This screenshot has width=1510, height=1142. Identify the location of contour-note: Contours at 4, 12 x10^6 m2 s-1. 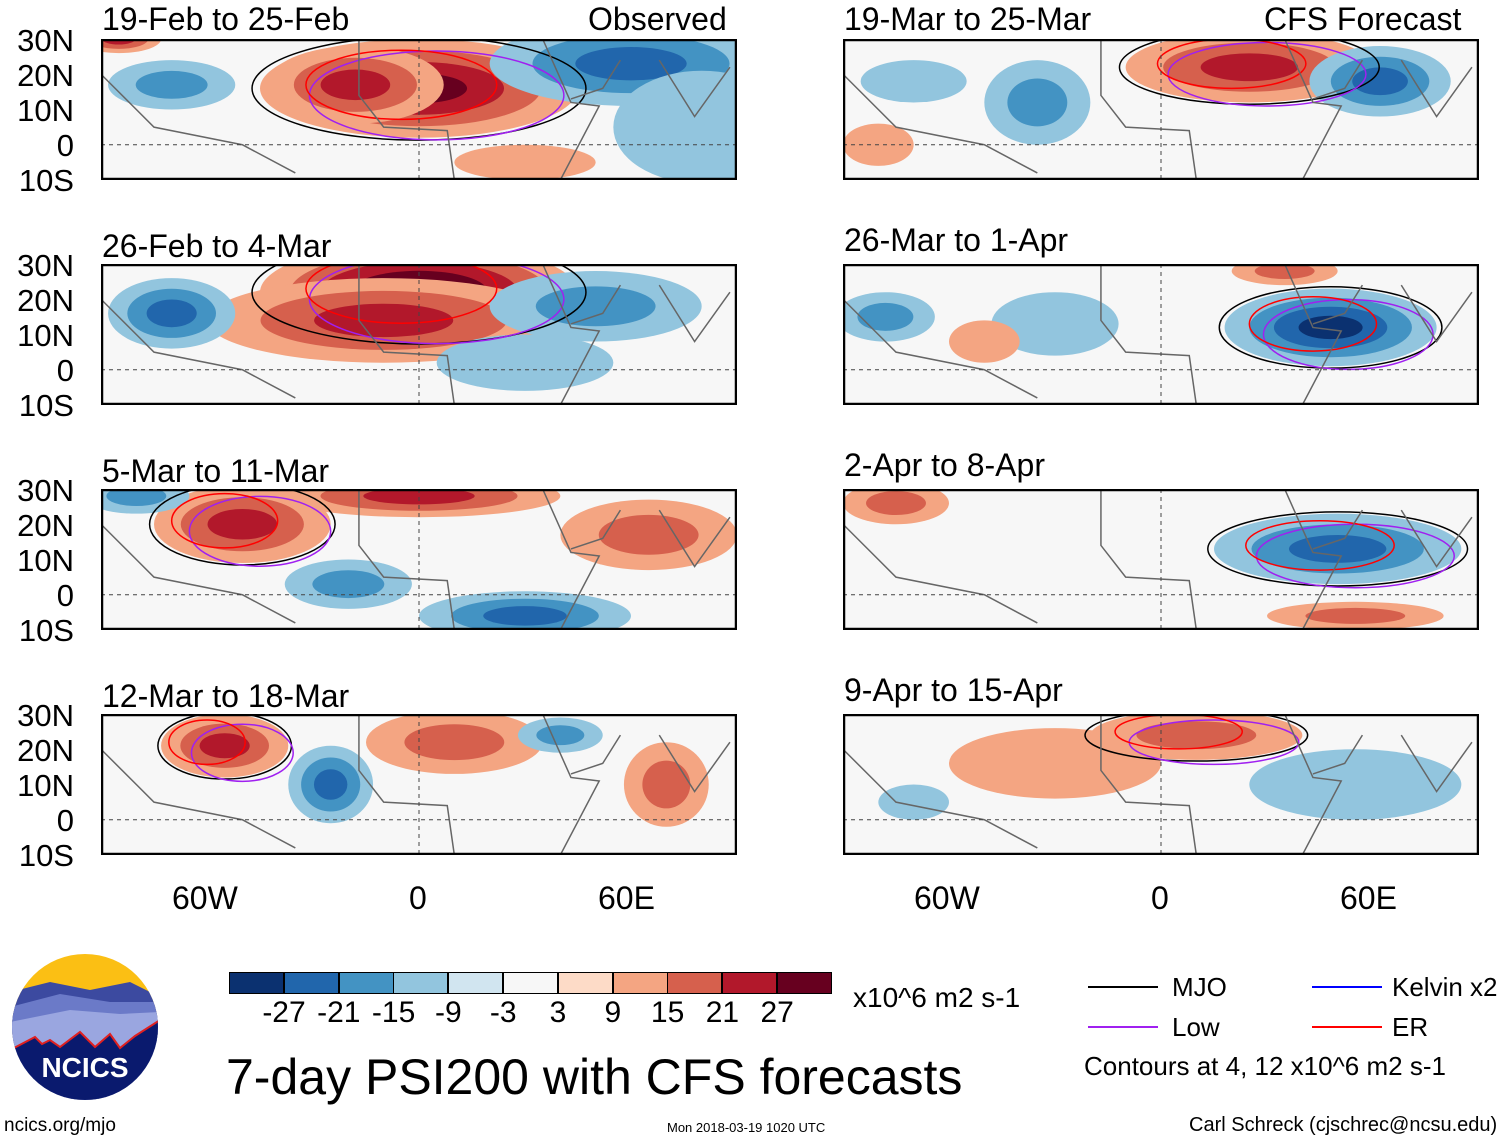
(1265, 1066).